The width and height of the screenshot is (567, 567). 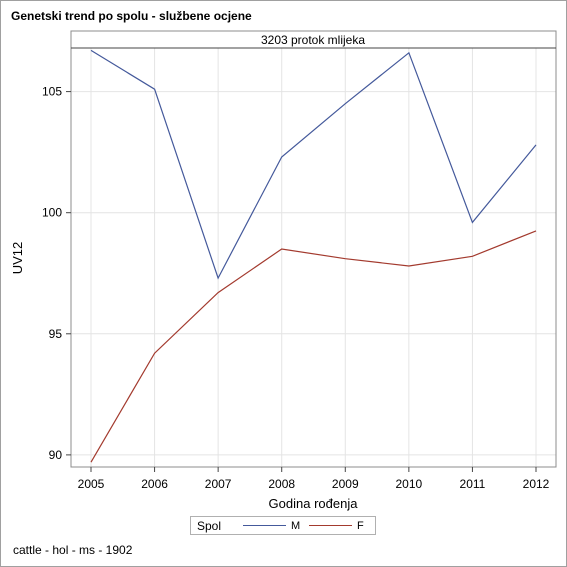 What do you see at coordinates (17, 258) in the screenshot?
I see `y-axis-label: UV12` at bounding box center [17, 258].